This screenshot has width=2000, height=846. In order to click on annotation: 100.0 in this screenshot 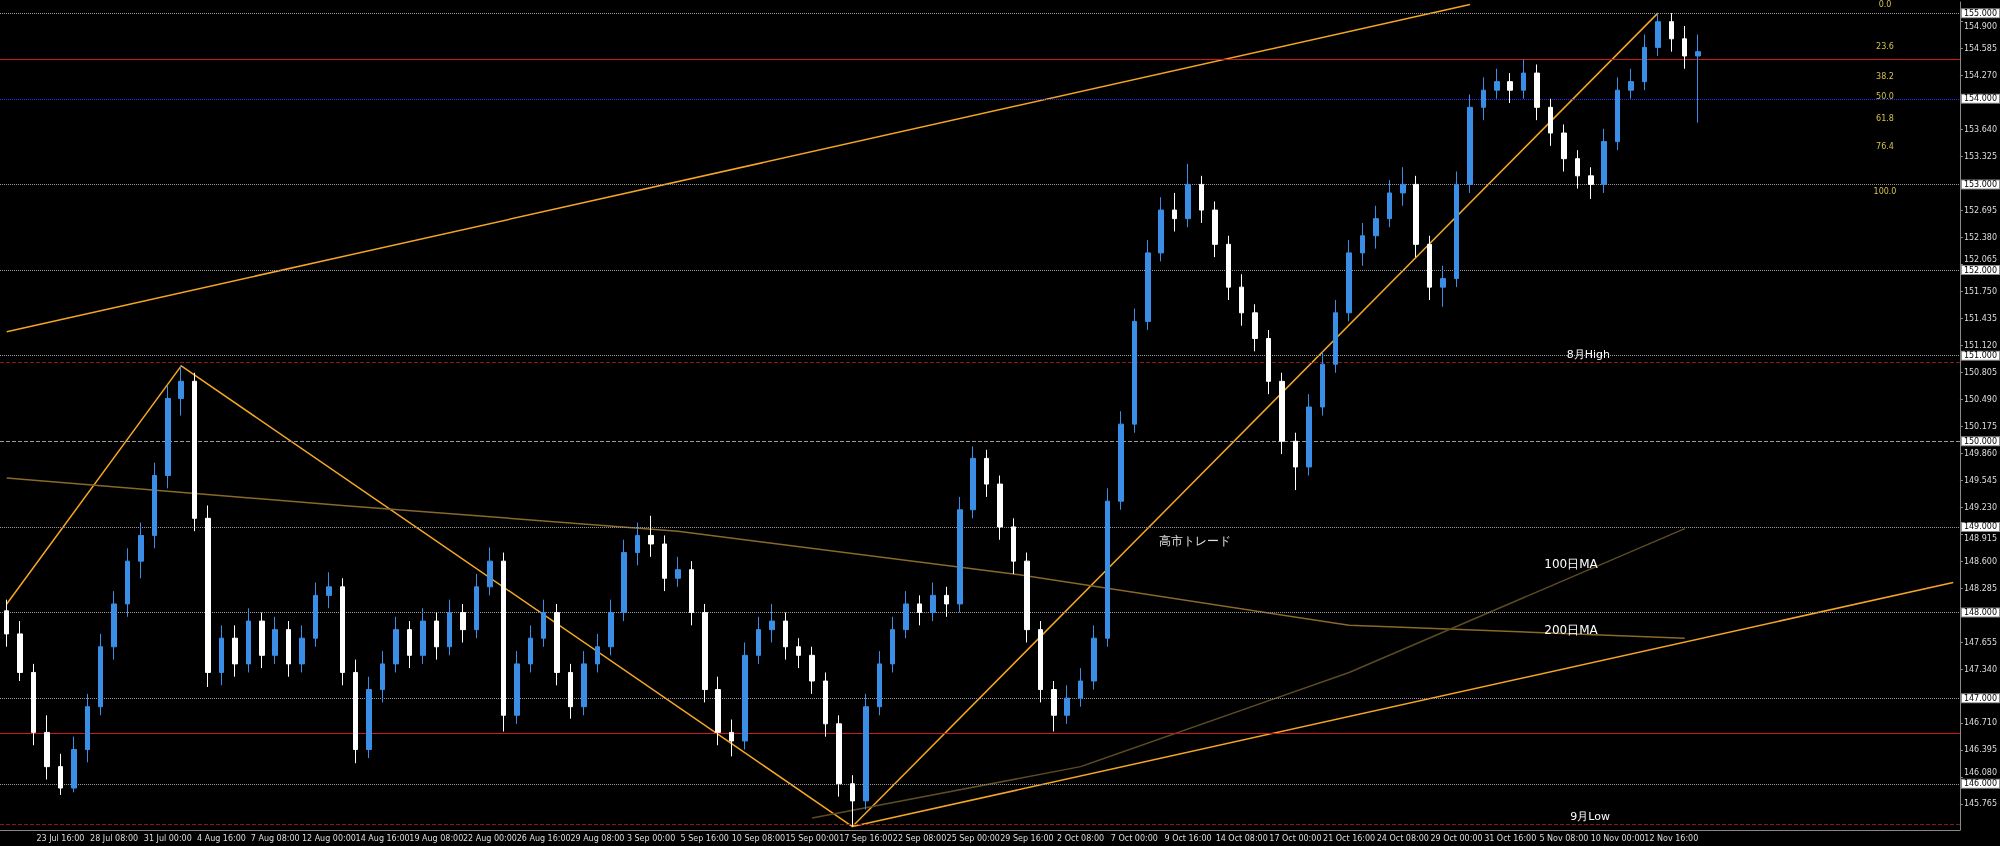, I will do `click(1885, 191)`.